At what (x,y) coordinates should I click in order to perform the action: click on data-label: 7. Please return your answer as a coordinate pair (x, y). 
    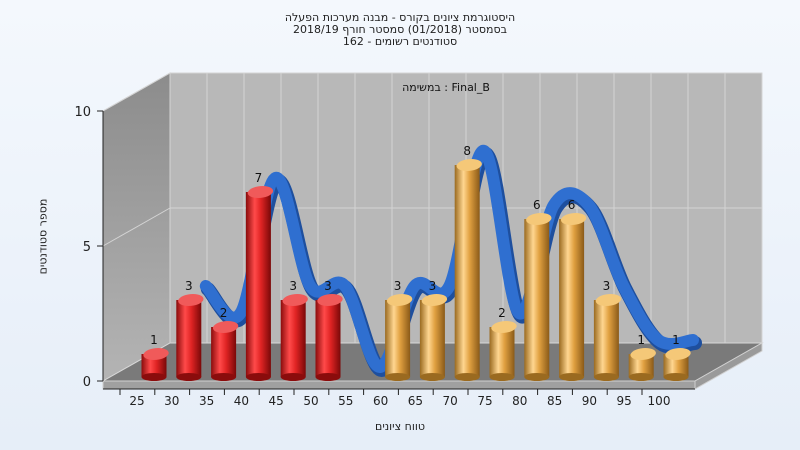
    Looking at the image, I should click on (259, 178).